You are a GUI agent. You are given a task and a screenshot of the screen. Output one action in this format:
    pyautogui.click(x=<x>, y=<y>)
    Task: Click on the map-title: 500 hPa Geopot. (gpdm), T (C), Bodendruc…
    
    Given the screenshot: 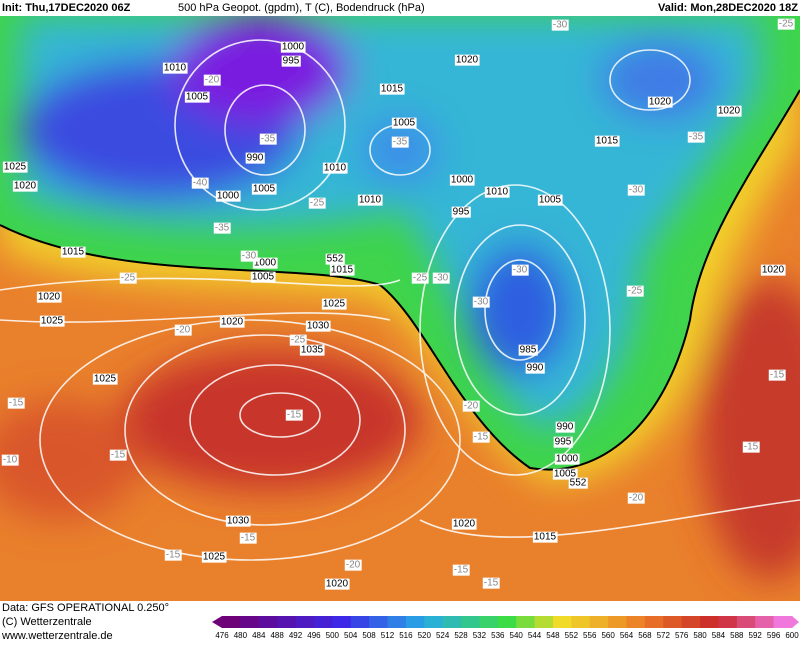 What is the action you would take?
    pyautogui.click(x=301, y=8)
    